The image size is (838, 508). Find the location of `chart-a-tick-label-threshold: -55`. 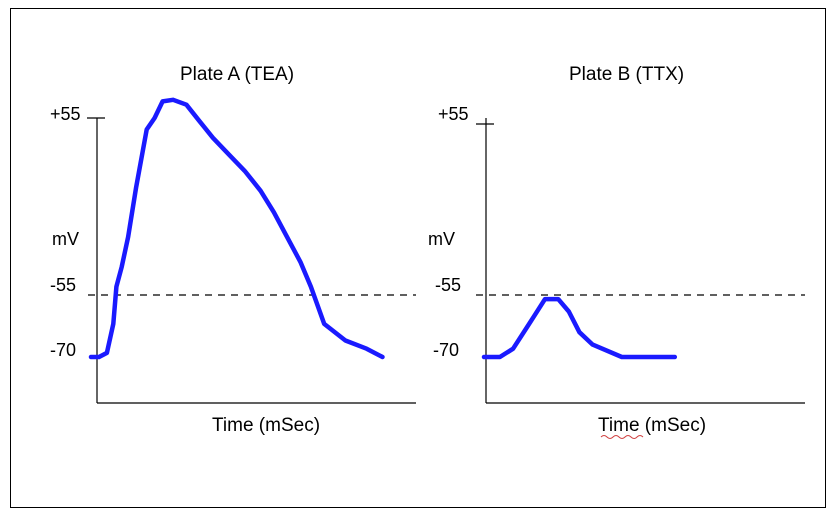

chart-a-tick-label-threshold: -55 is located at coordinates (63, 285).